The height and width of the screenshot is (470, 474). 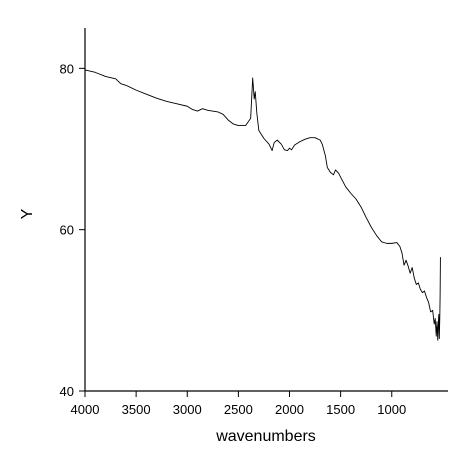 I want to click on x-axis-title: wavenumbers, so click(x=265, y=436).